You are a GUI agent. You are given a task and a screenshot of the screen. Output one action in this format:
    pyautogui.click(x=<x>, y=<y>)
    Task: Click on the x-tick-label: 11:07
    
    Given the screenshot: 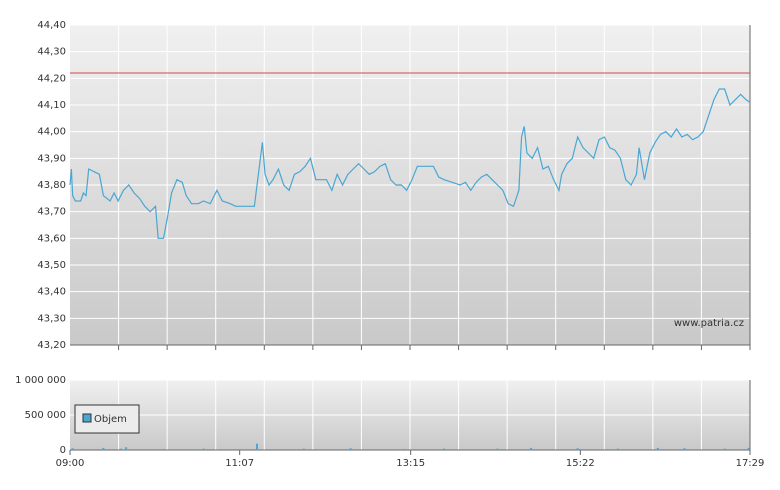 What is the action you would take?
    pyautogui.click(x=239, y=463)
    